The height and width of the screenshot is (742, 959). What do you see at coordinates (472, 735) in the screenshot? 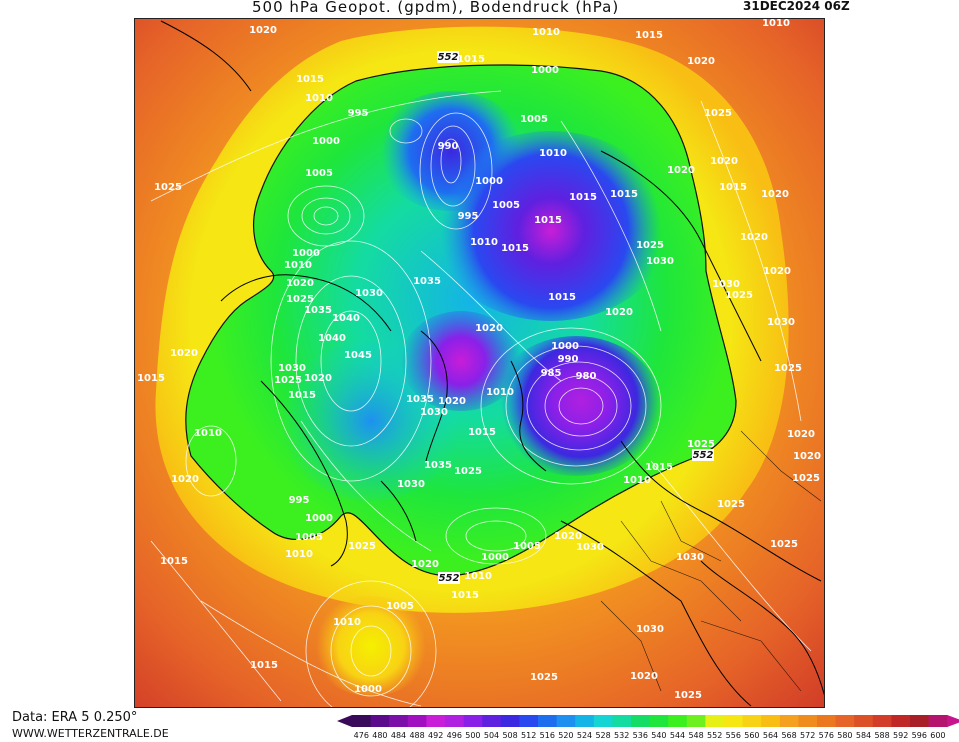
I see `legend-tick-label: 500` at bounding box center [472, 735].